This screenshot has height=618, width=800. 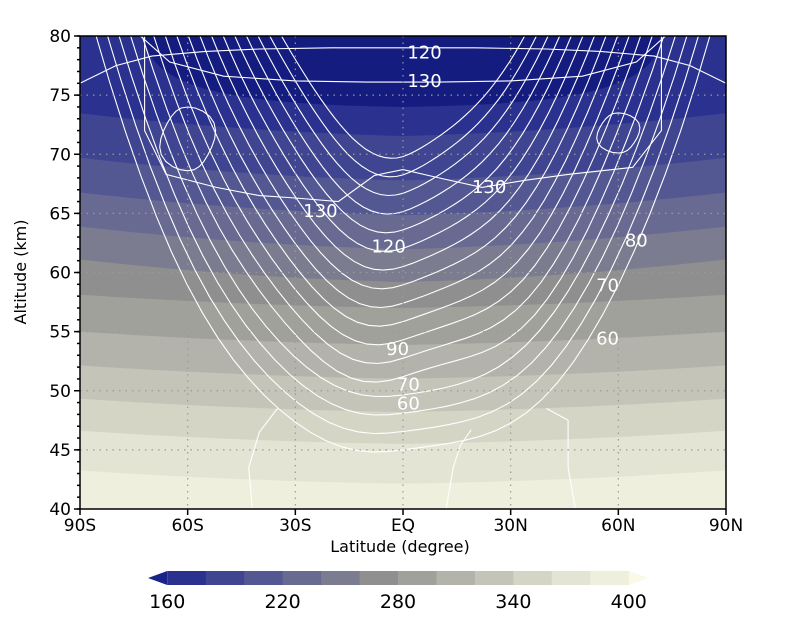 What do you see at coordinates (60, 392) in the screenshot?
I see `y-tick-label: 50` at bounding box center [60, 392].